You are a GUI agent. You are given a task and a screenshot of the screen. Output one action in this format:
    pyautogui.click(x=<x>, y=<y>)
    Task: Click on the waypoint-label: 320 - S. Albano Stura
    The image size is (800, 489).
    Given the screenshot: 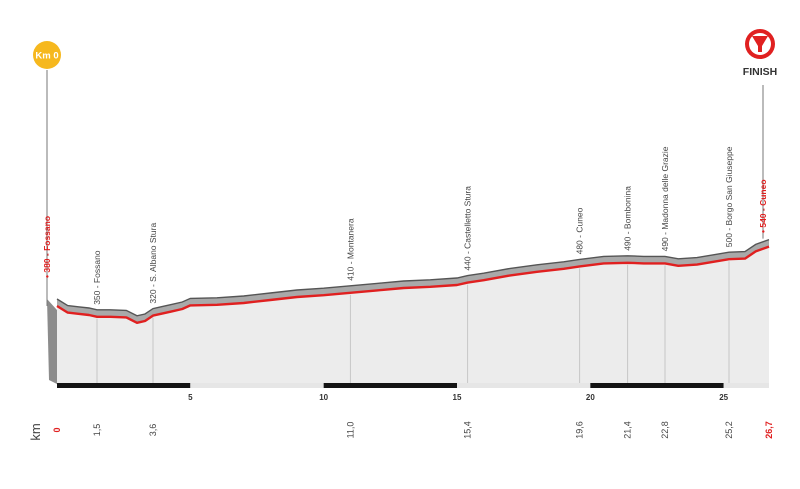 What is the action you would take?
    pyautogui.click(x=153, y=263)
    